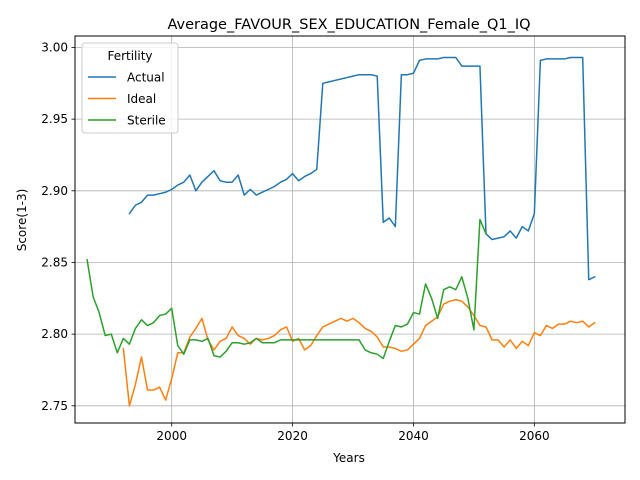 The width and height of the screenshot is (640, 480). Describe the element at coordinates (146, 120) in the screenshot. I see `legend-label-sterile: Sterile` at that location.